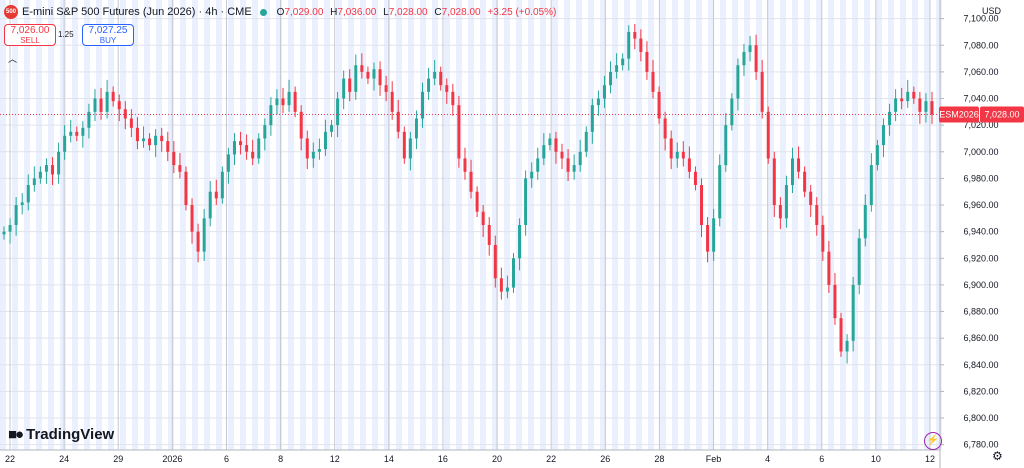 Image resolution: width=1024 pixels, height=468 pixels. Describe the element at coordinates (980, 45) in the screenshot. I see `price-tick-label: 7,080.00` at that location.